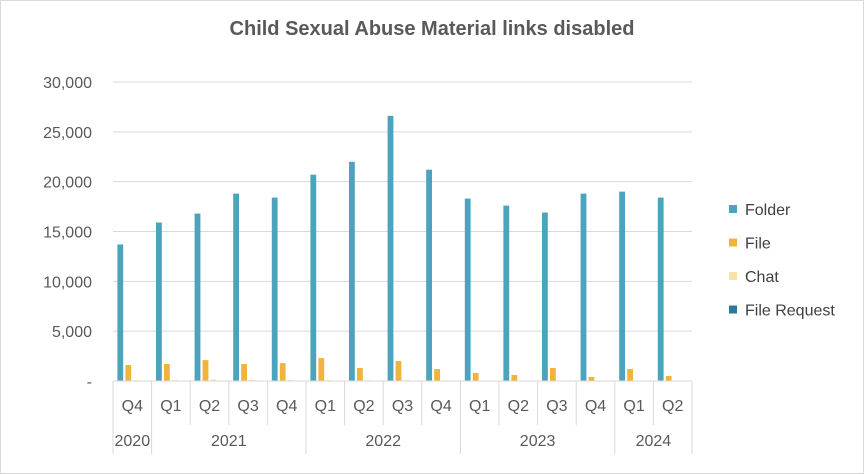  I want to click on legend-swatch-folder, so click(733, 209).